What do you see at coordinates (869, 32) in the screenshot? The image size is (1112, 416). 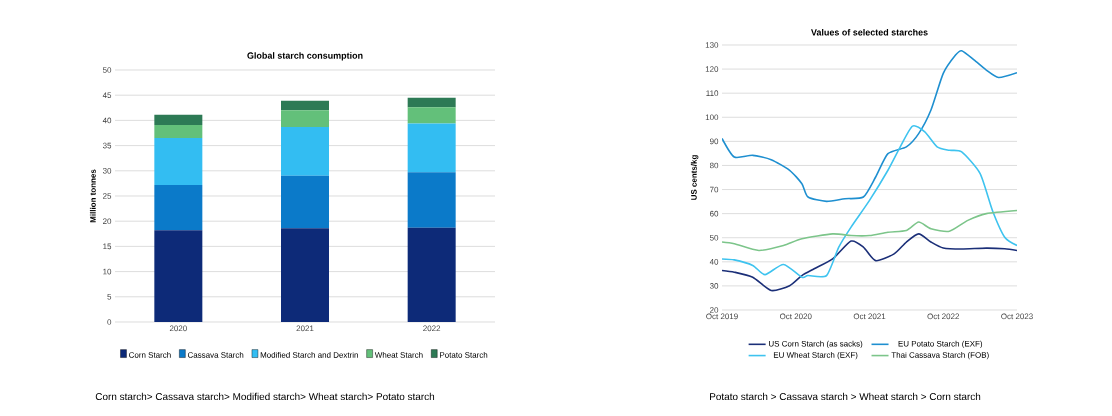 I see `chart-title: Values of selected starches` at bounding box center [869, 32].